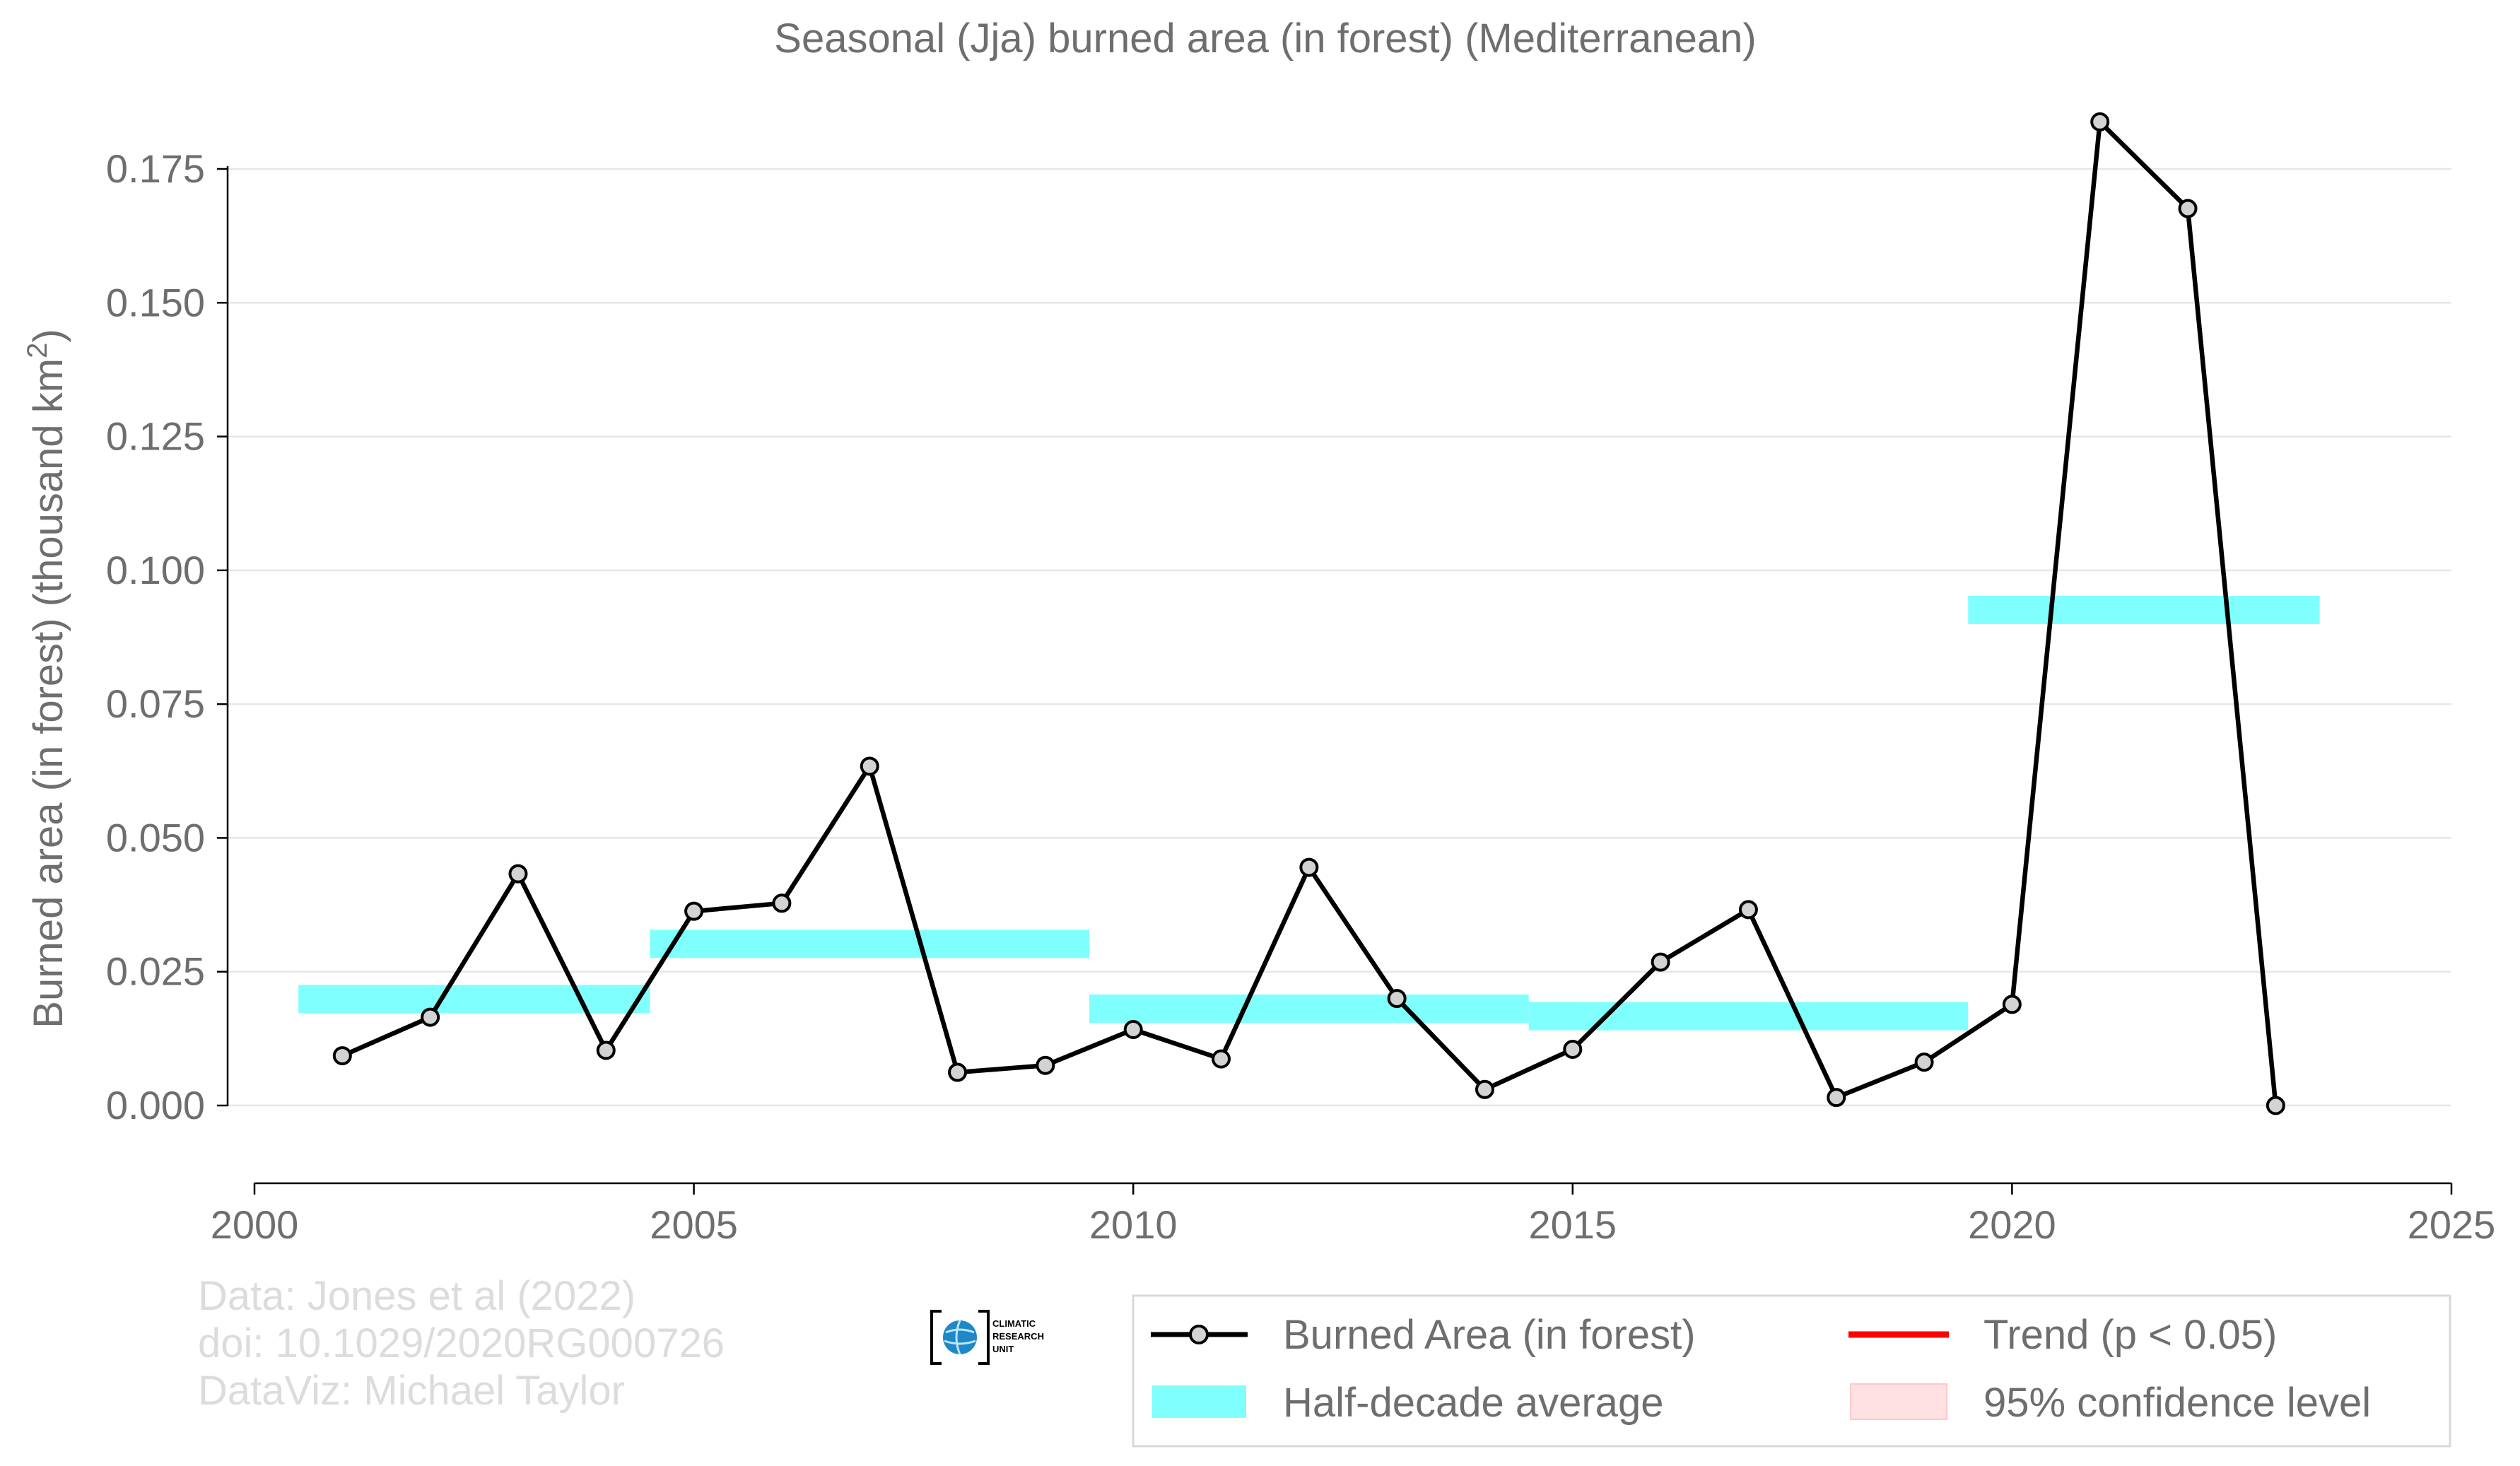 The width and height of the screenshot is (2520, 1466). Describe the element at coordinates (155, 1105) in the screenshot. I see `y-tick-label: 0.000` at that location.